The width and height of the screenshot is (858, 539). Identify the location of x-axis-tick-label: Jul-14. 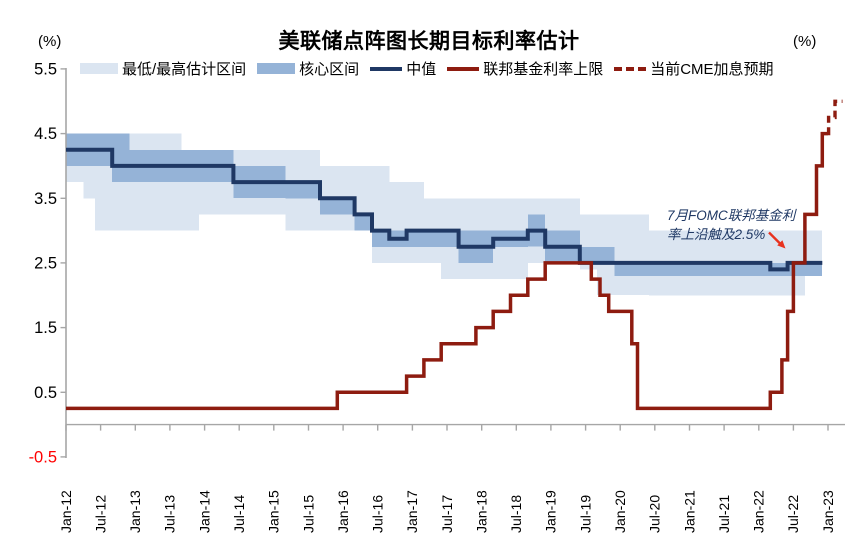
(239, 514).